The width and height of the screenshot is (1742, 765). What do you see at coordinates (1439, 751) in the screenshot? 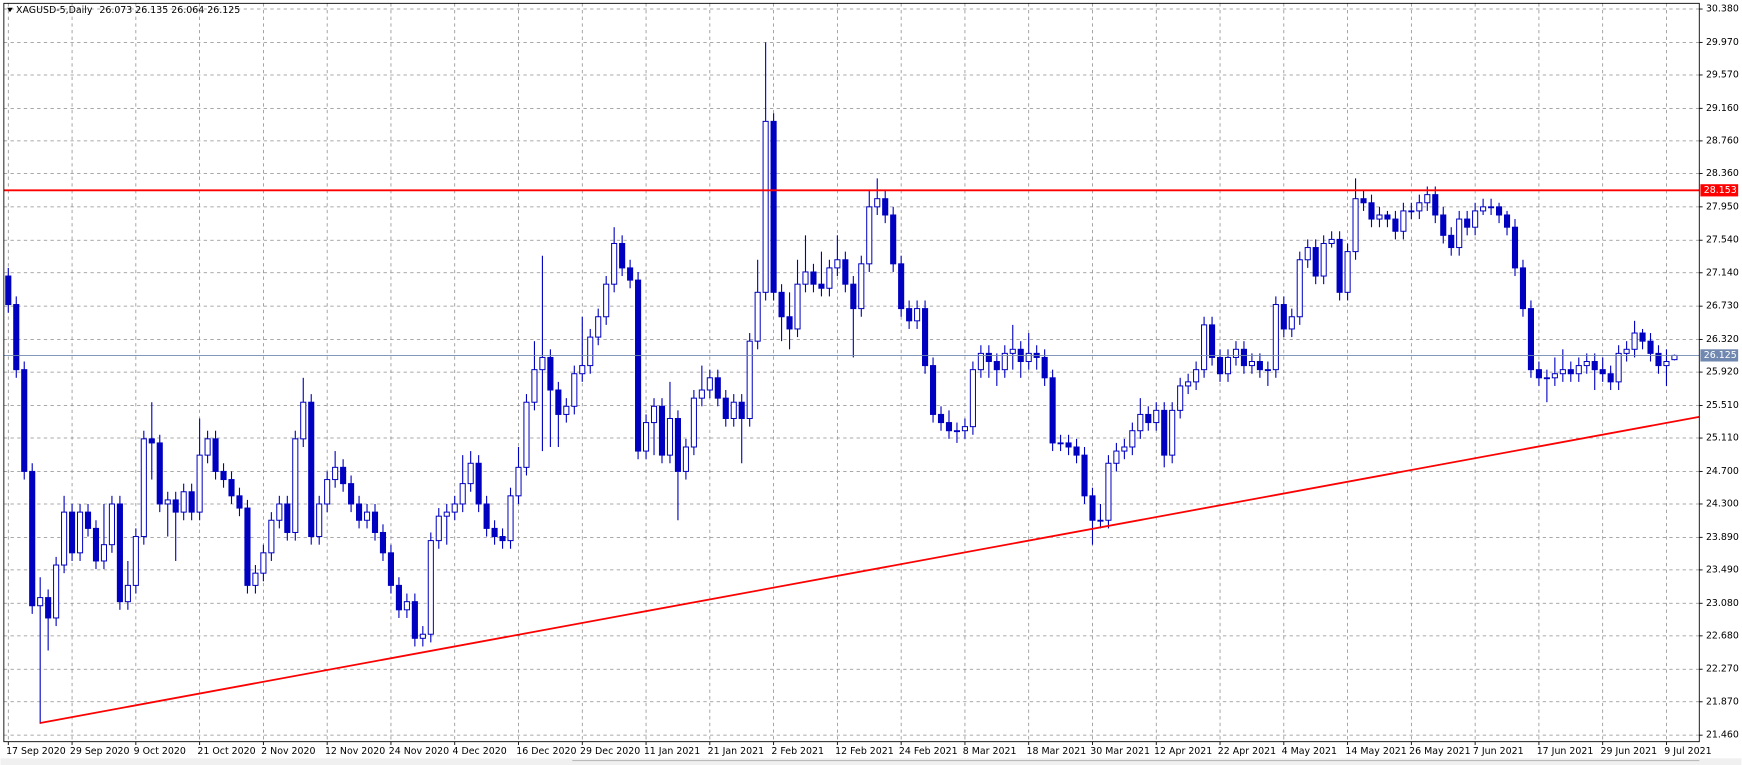
I see `x-tick-label: 26 May 2021` at bounding box center [1439, 751].